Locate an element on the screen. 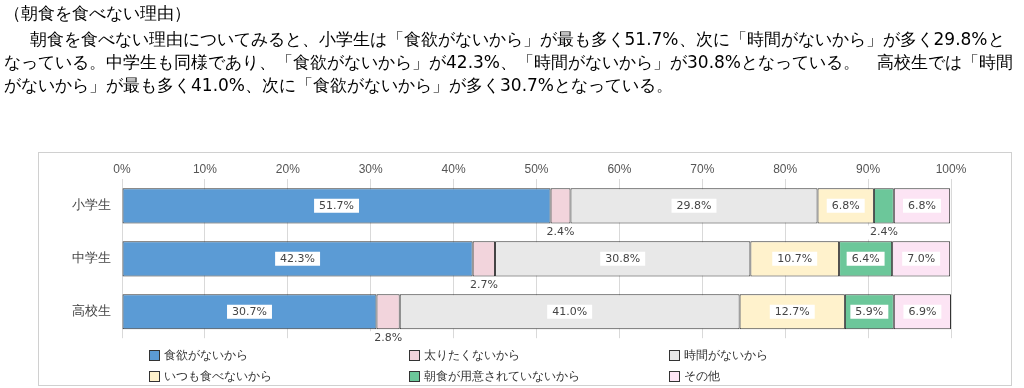  legend-label: 朝食が用意されていないから is located at coordinates (502, 376).